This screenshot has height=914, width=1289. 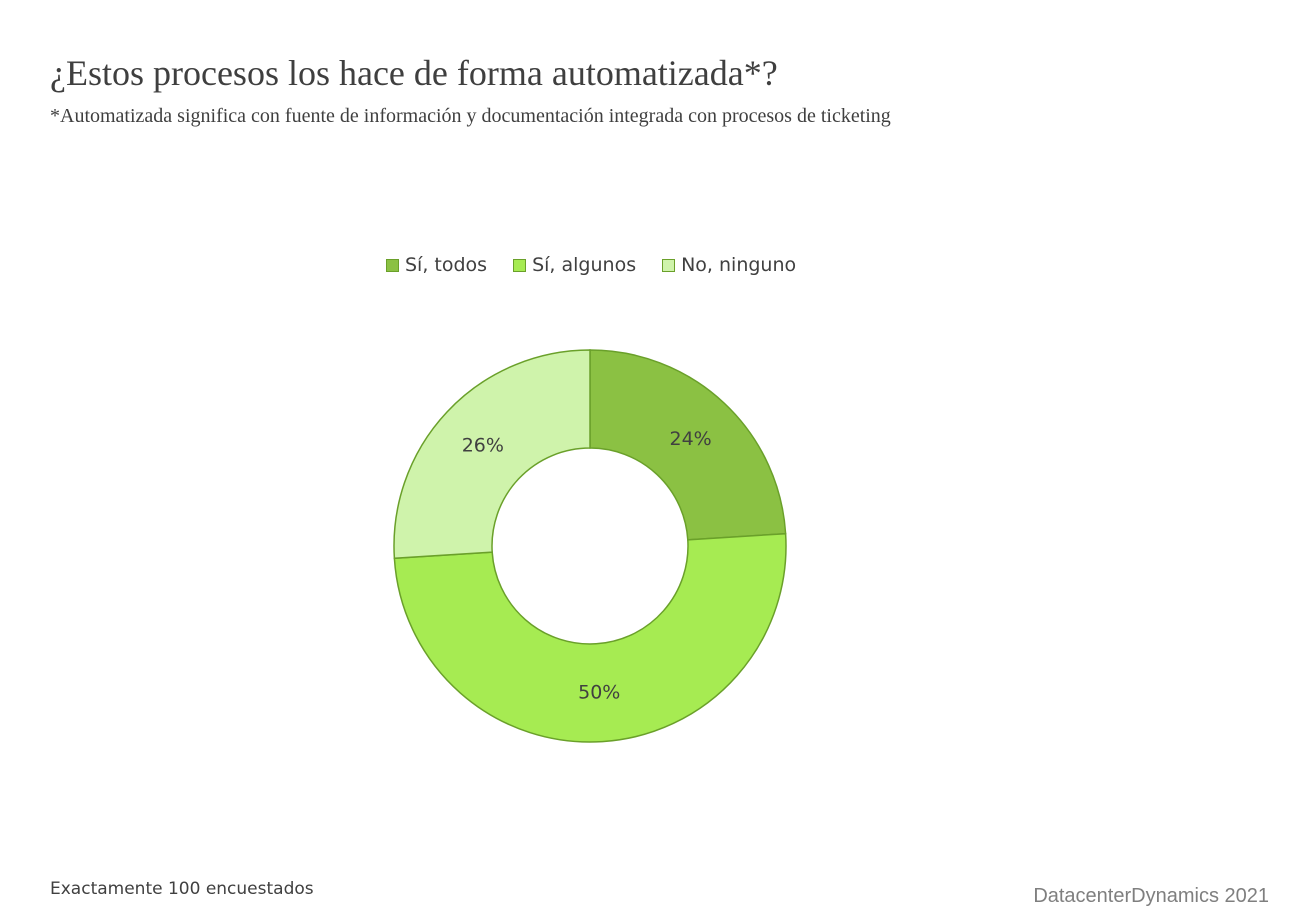 What do you see at coordinates (599, 693) in the screenshot?
I see `data-label-si-algunos: 50%` at bounding box center [599, 693].